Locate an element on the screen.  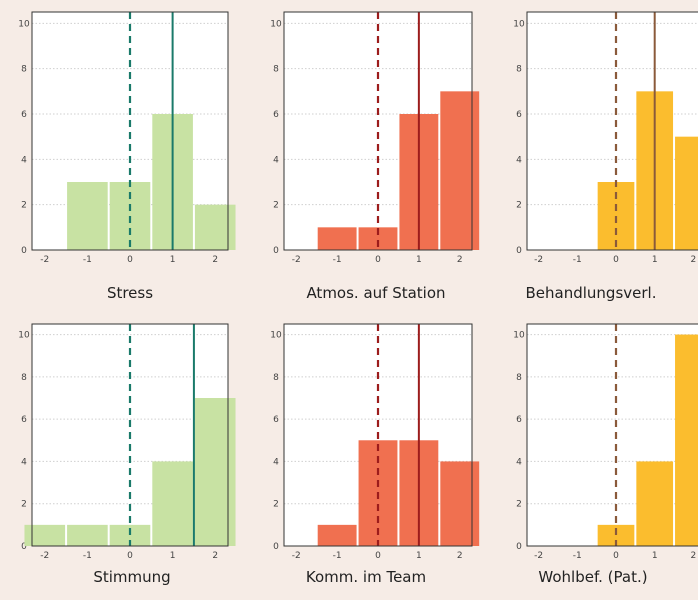
histogram-mood: 0 2 4 6 8 10 -2 -1 0 1 2 is located at coordinates (127, 442).